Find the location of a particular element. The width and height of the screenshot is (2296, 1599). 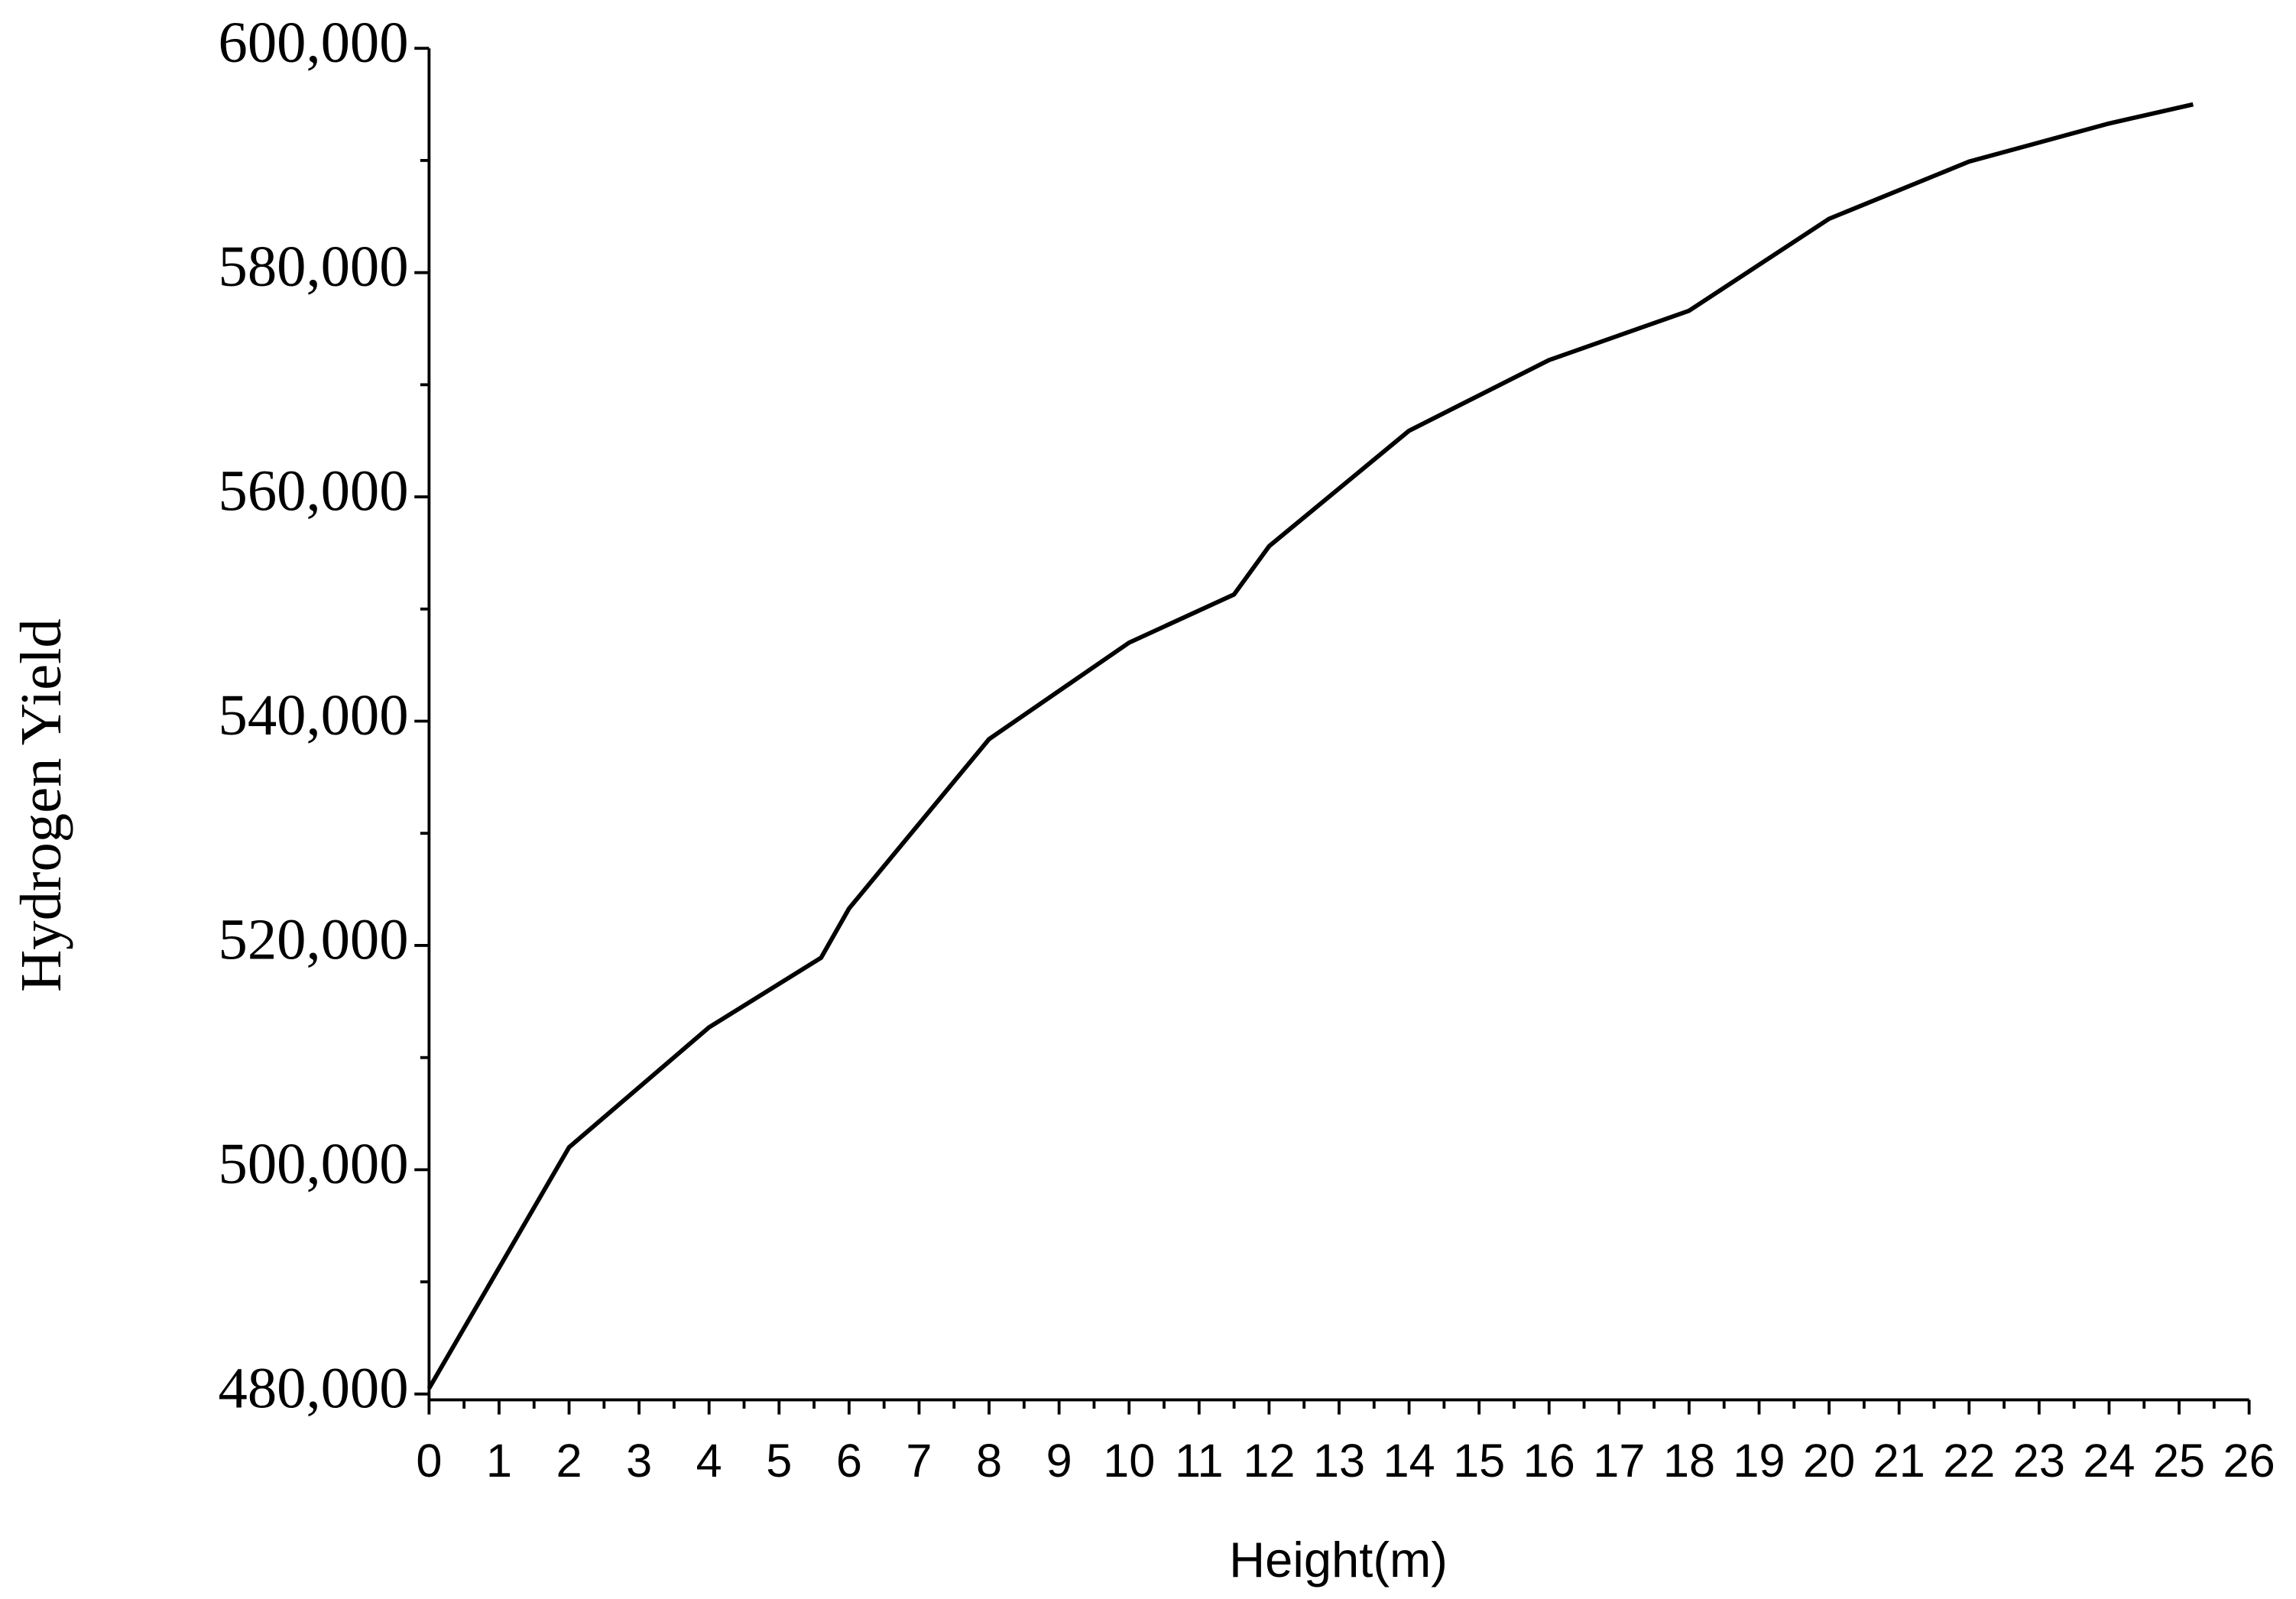

x-tick-label: 12 is located at coordinates (1269, 1461).